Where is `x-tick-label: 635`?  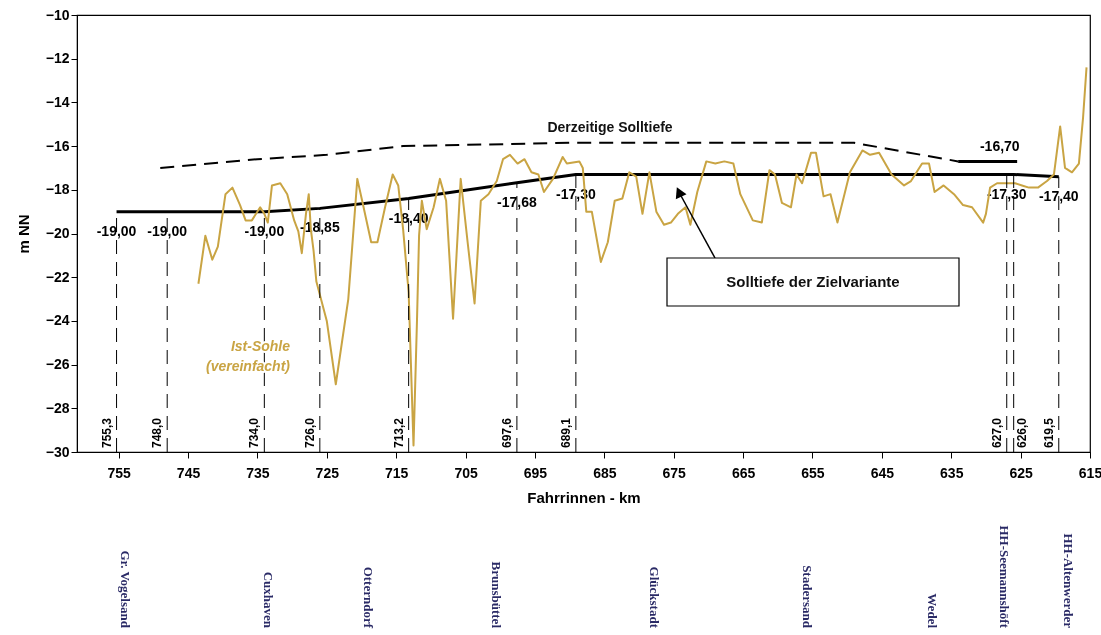 x-tick-label: 635 is located at coordinates (952, 472).